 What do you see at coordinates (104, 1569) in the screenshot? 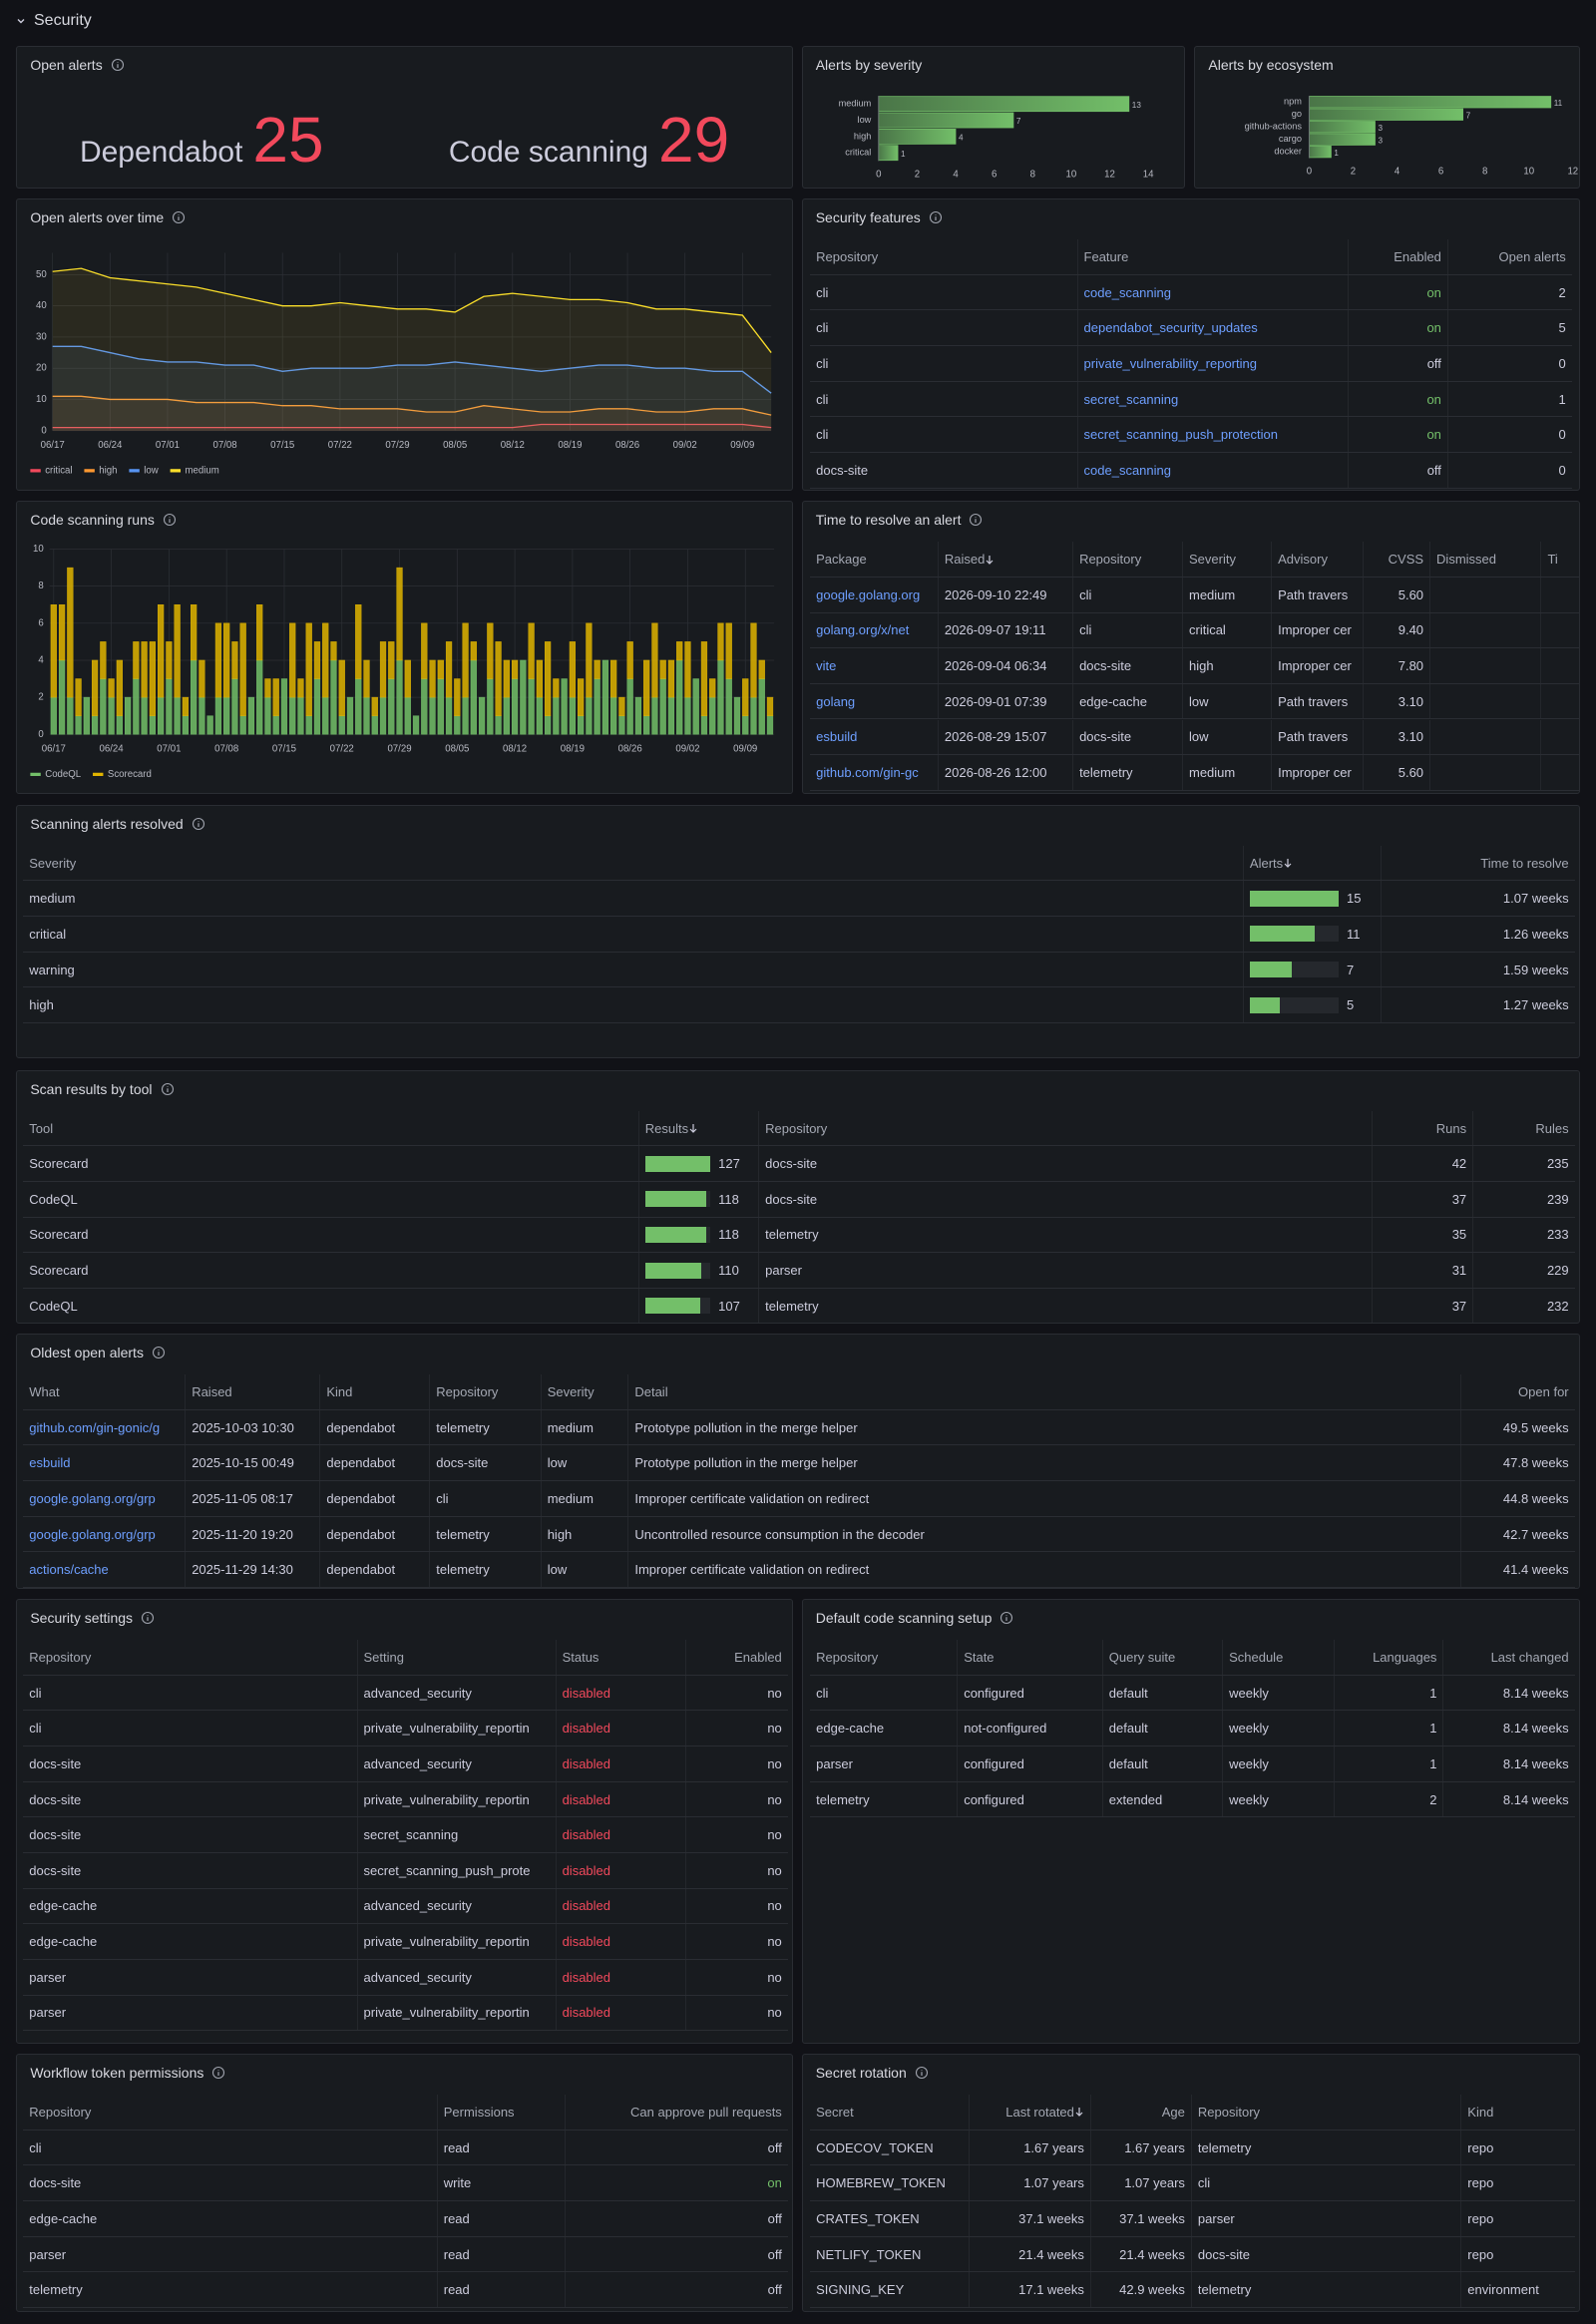
I see `table-cell: actions/cache` at bounding box center [104, 1569].